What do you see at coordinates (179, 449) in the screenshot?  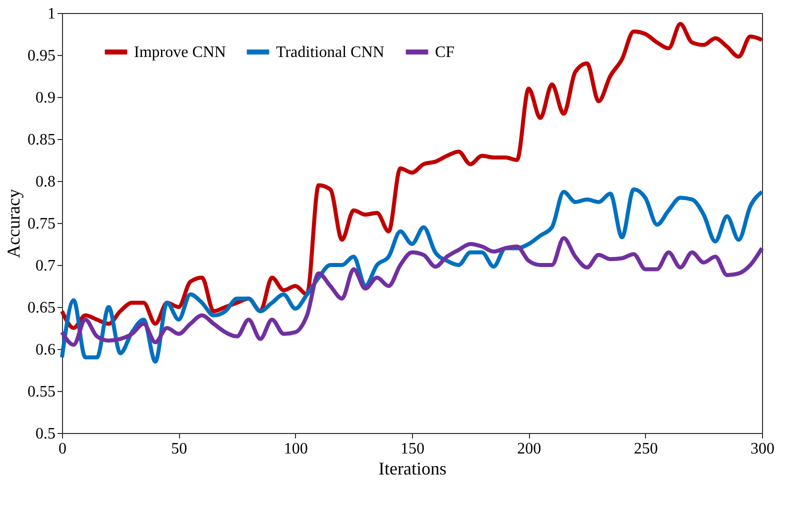 I see `x-tick-label: 50` at bounding box center [179, 449].